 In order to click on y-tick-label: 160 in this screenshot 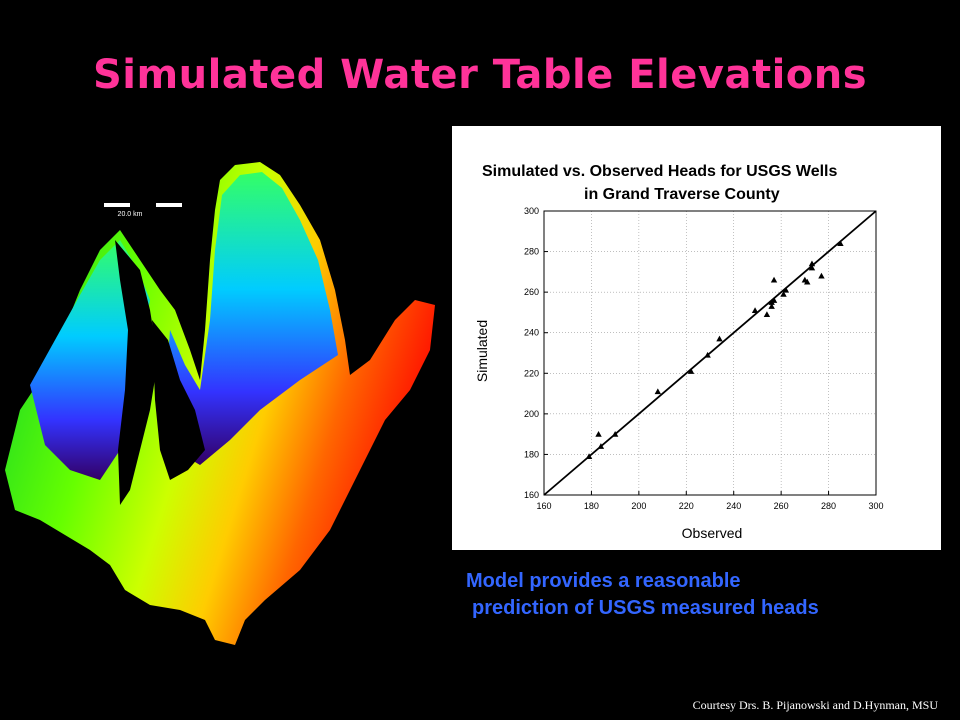, I will do `click(531, 495)`.